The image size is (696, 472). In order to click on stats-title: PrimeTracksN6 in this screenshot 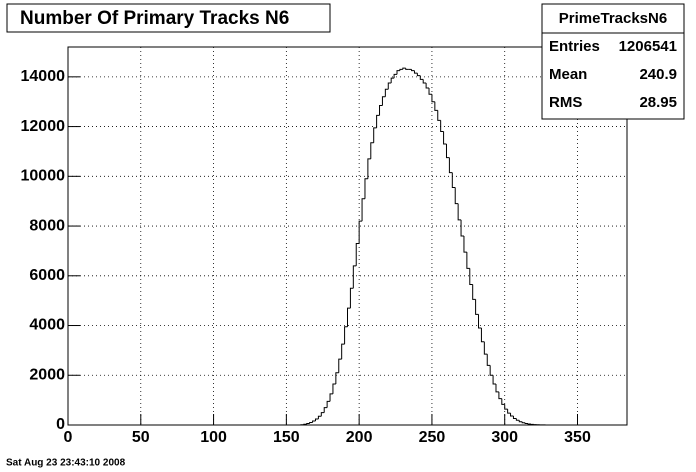, I will do `click(613, 18)`.